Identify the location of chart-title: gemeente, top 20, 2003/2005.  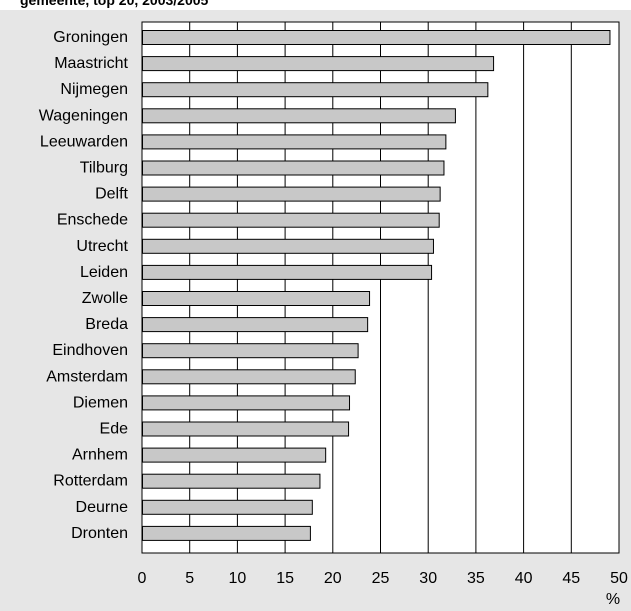
(114, 4).